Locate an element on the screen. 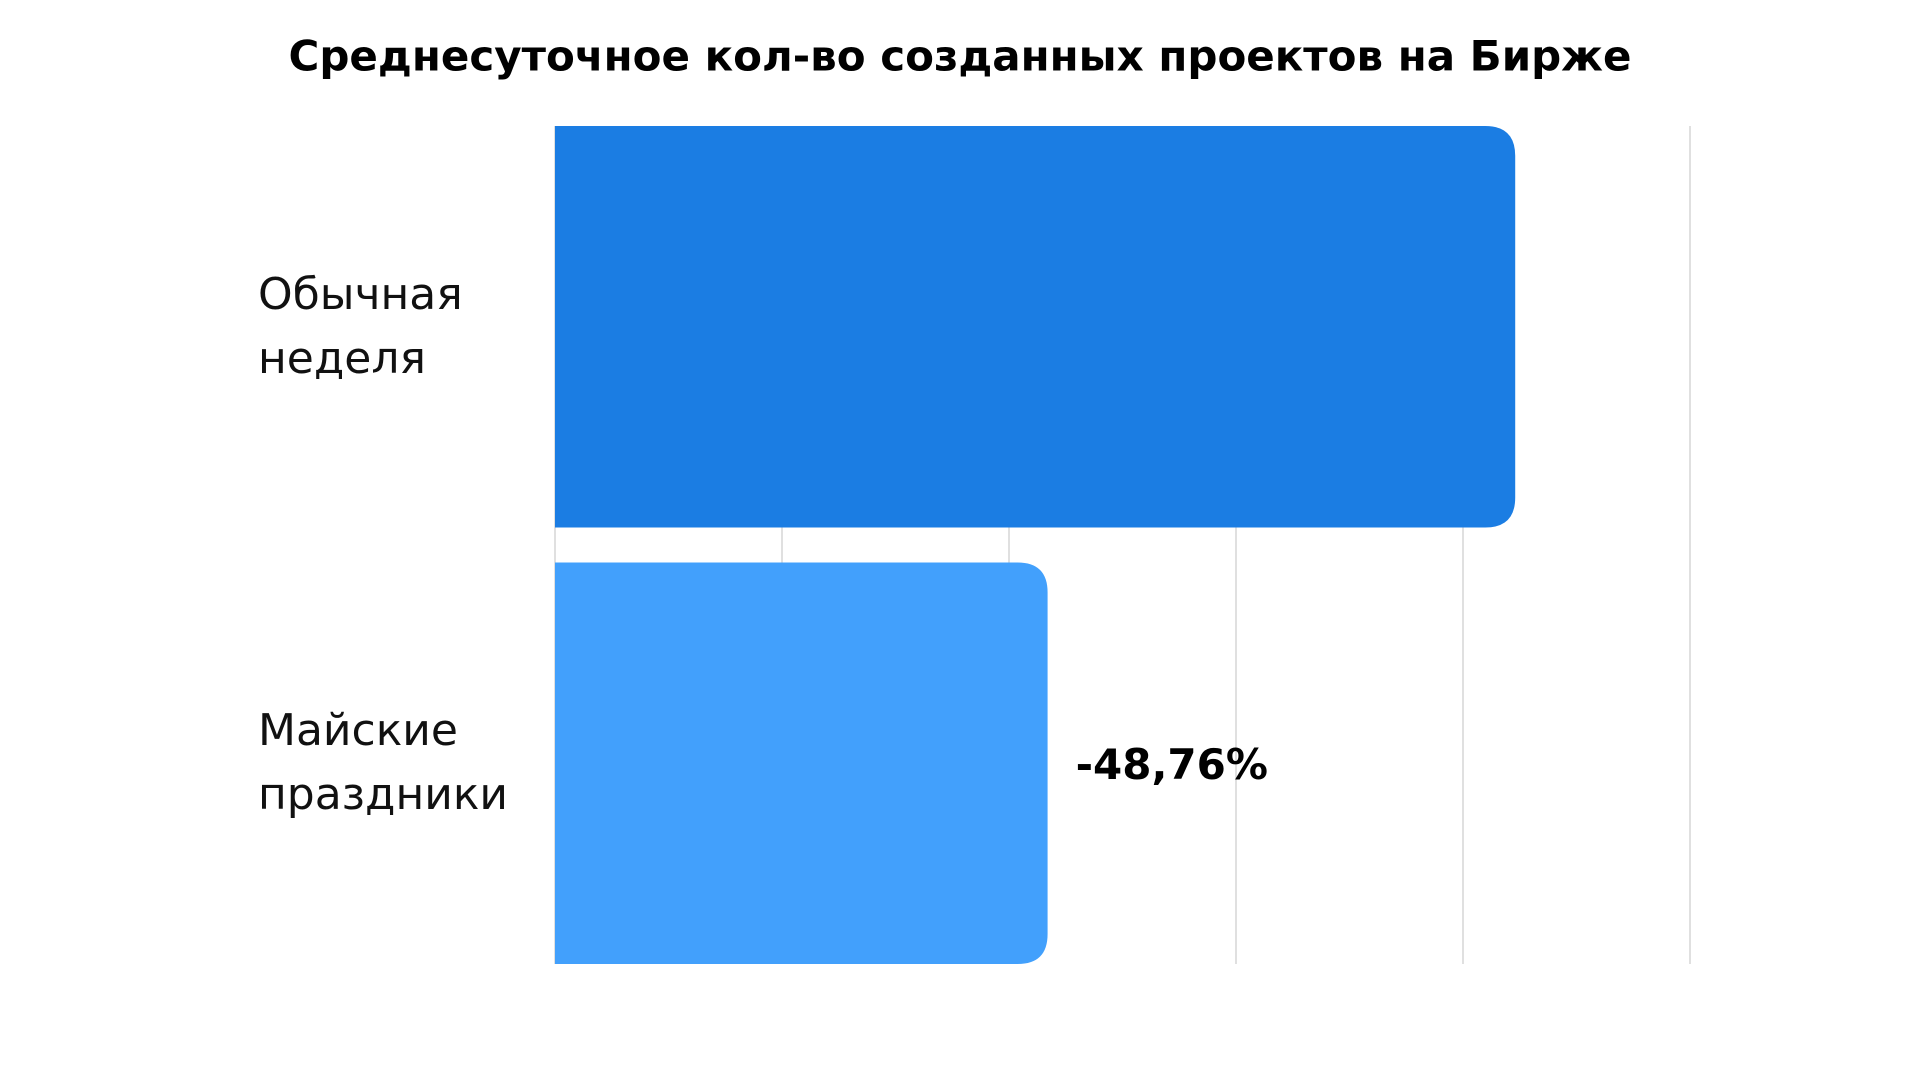 This screenshot has width=1920, height=1080. bar is located at coordinates (801, 763).